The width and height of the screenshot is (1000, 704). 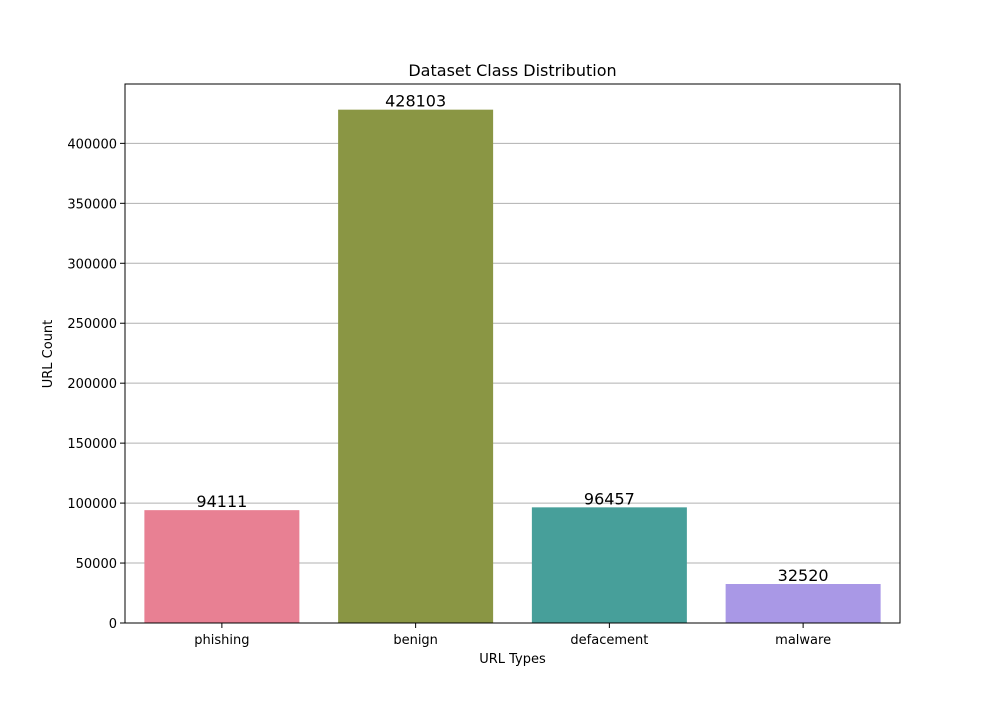 I want to click on y-axis-label: URL Count, so click(x=48, y=354).